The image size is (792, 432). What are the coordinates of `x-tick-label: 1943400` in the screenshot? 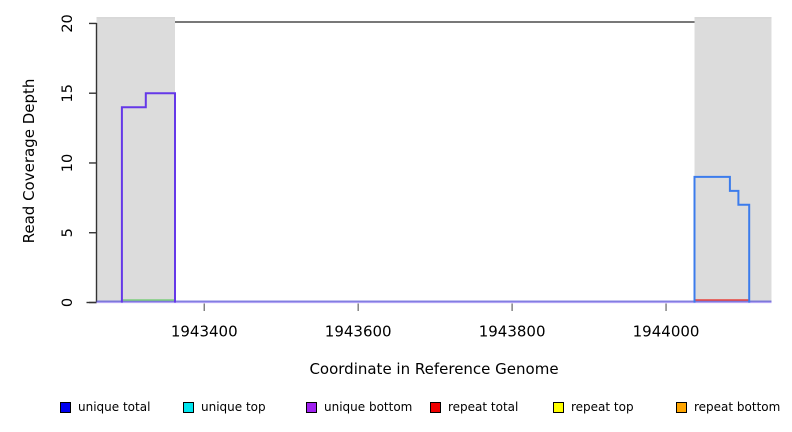 It's located at (204, 332).